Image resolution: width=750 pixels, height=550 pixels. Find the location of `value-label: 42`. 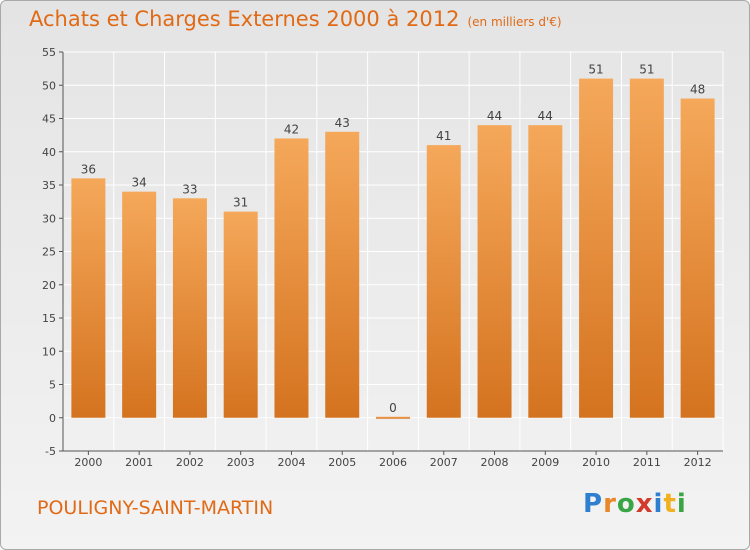

value-label: 42 is located at coordinates (291, 129).